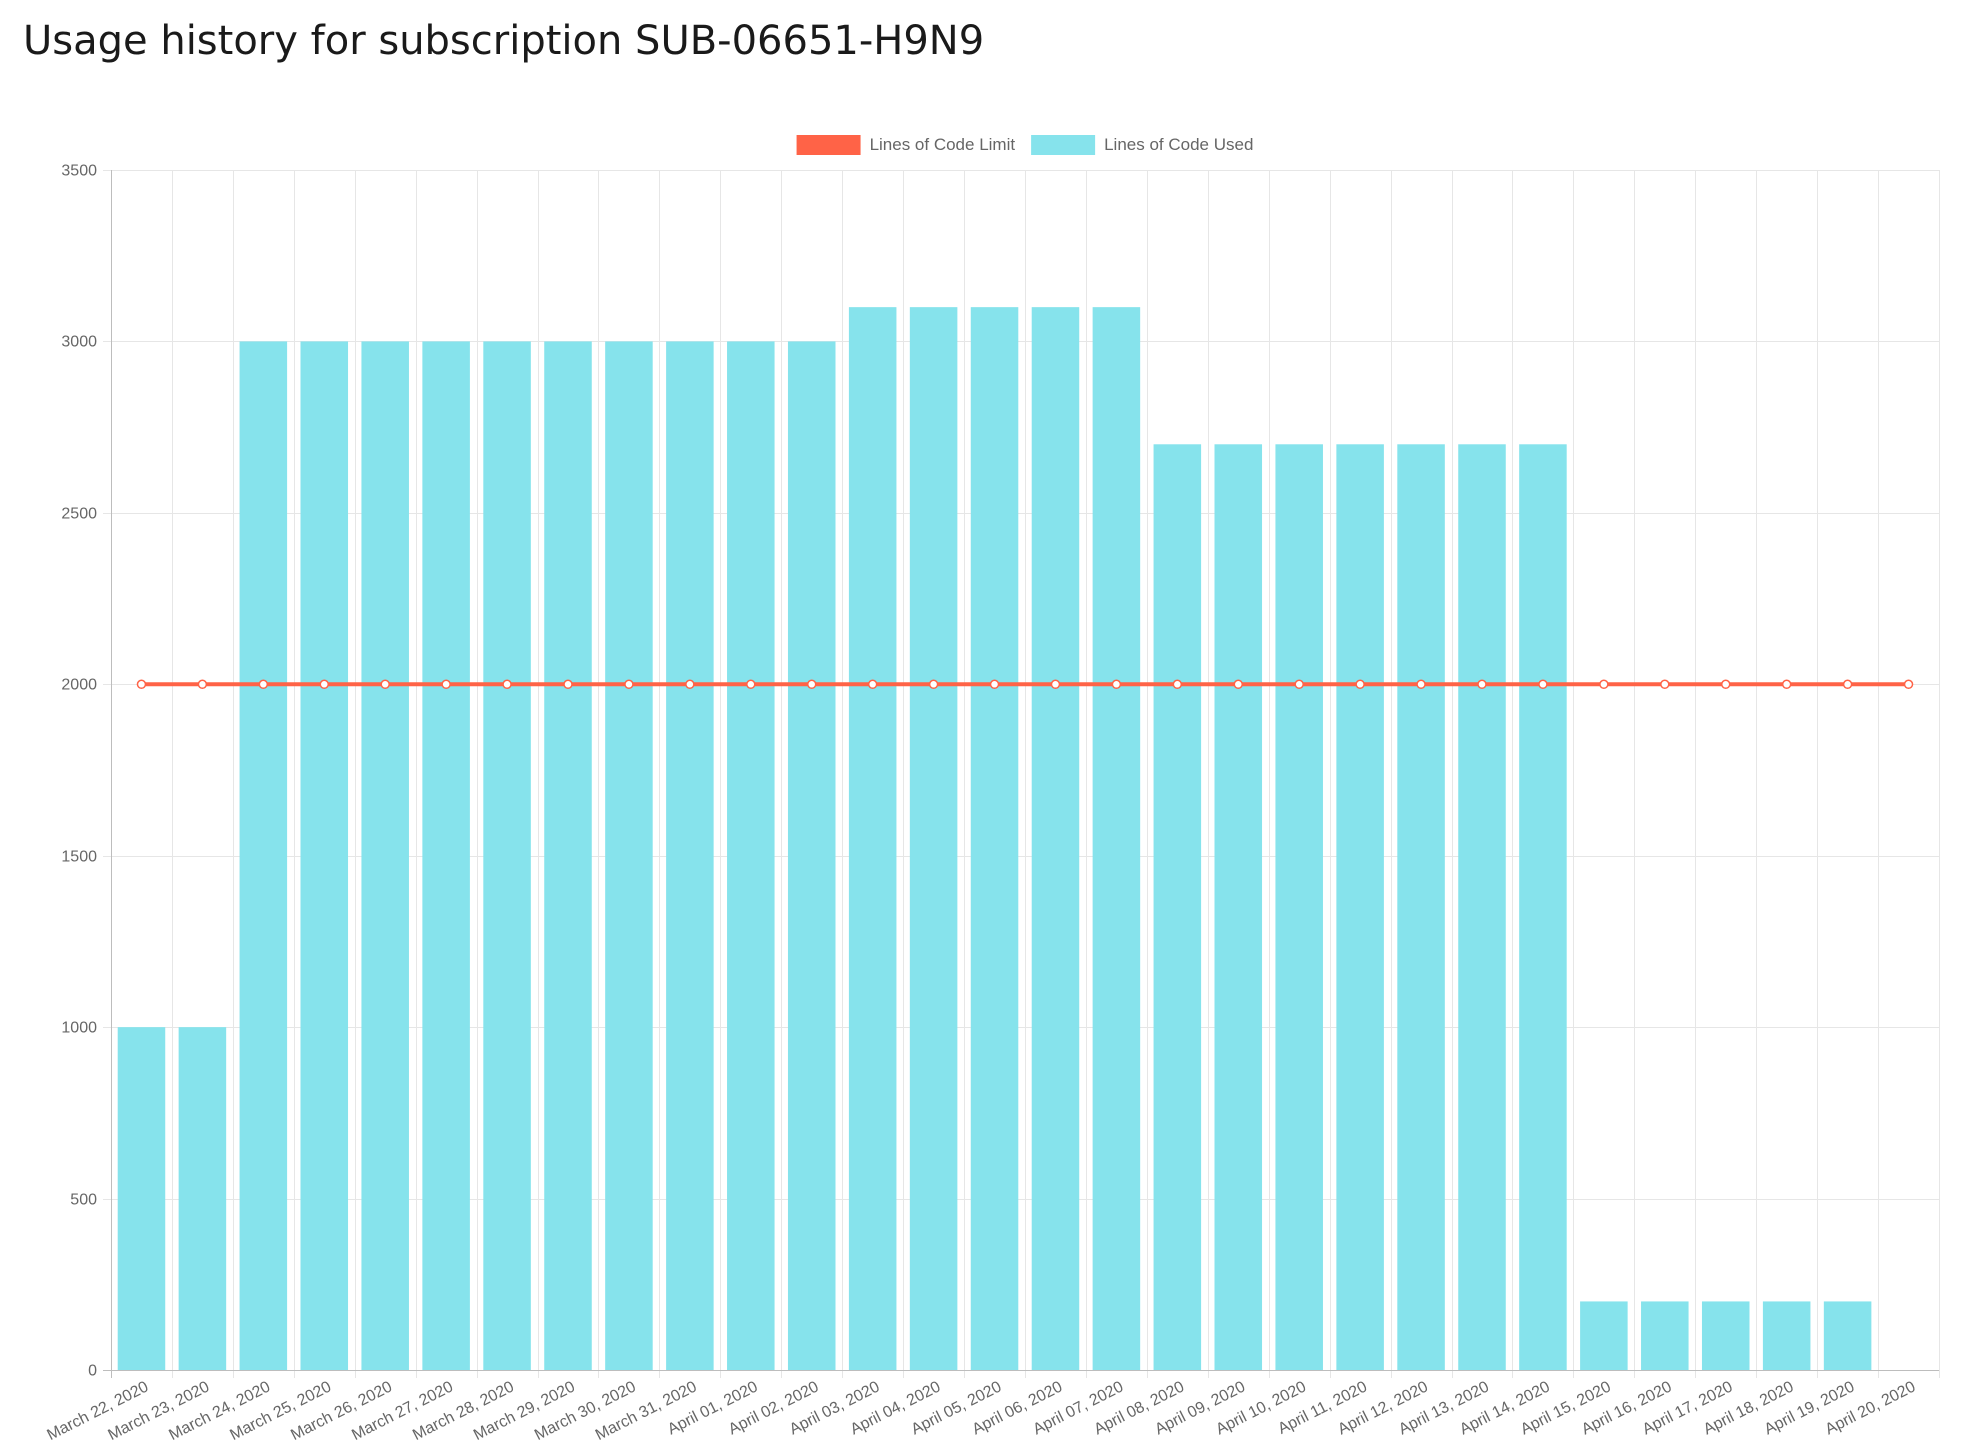  I want to click on x-tick-label: March 26, 2020, so click(341, 1411).